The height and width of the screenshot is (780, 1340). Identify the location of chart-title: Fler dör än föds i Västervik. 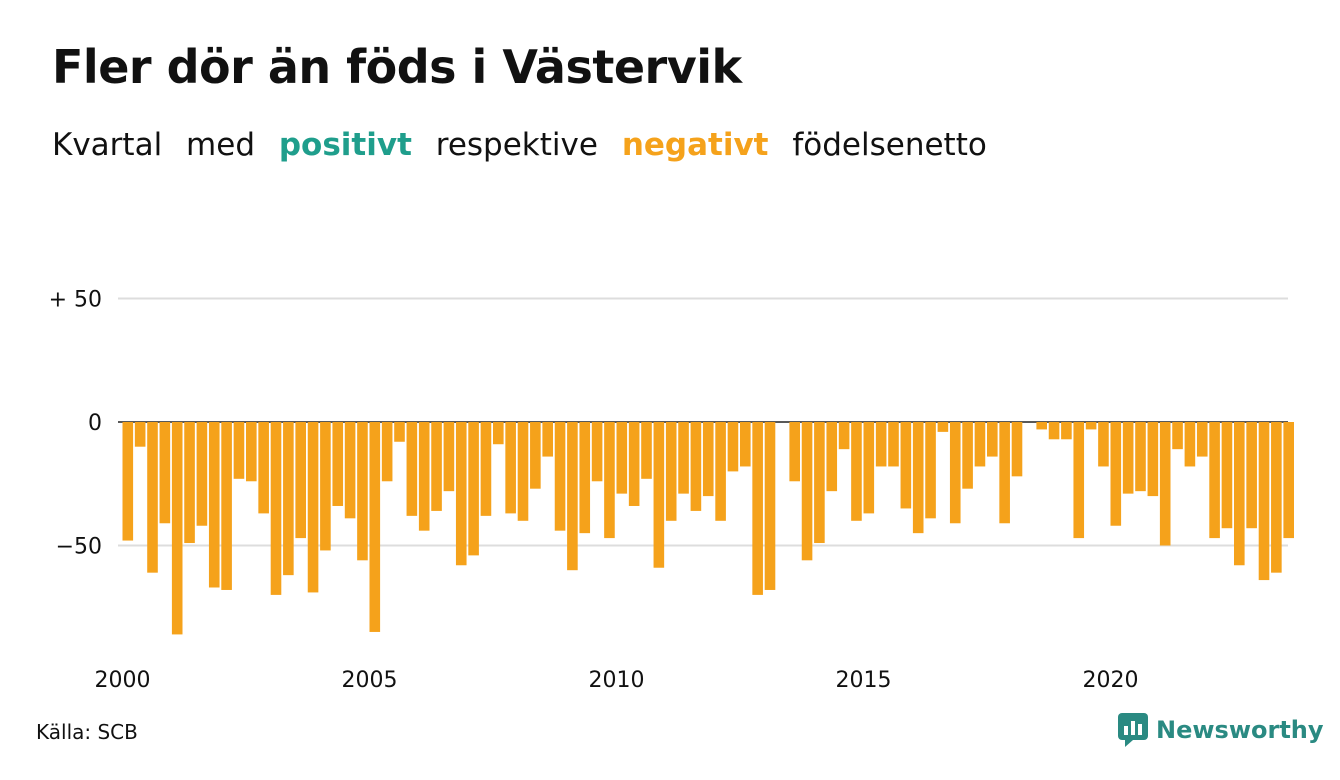
(397, 67).